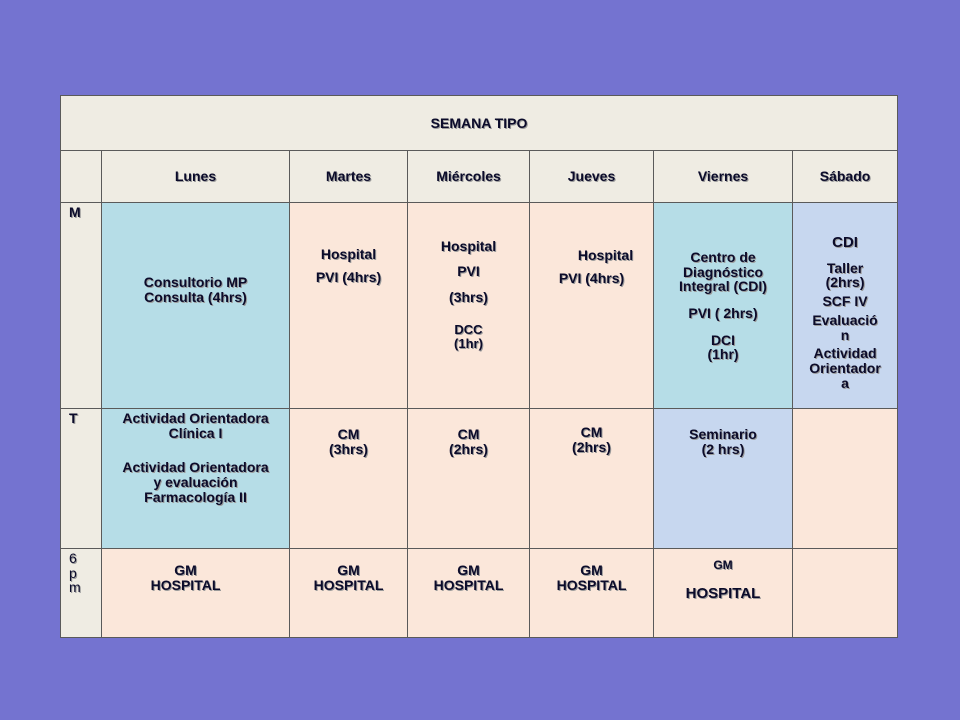 The image size is (960, 720). I want to click on row-label-6pm-line: p, so click(73, 572).